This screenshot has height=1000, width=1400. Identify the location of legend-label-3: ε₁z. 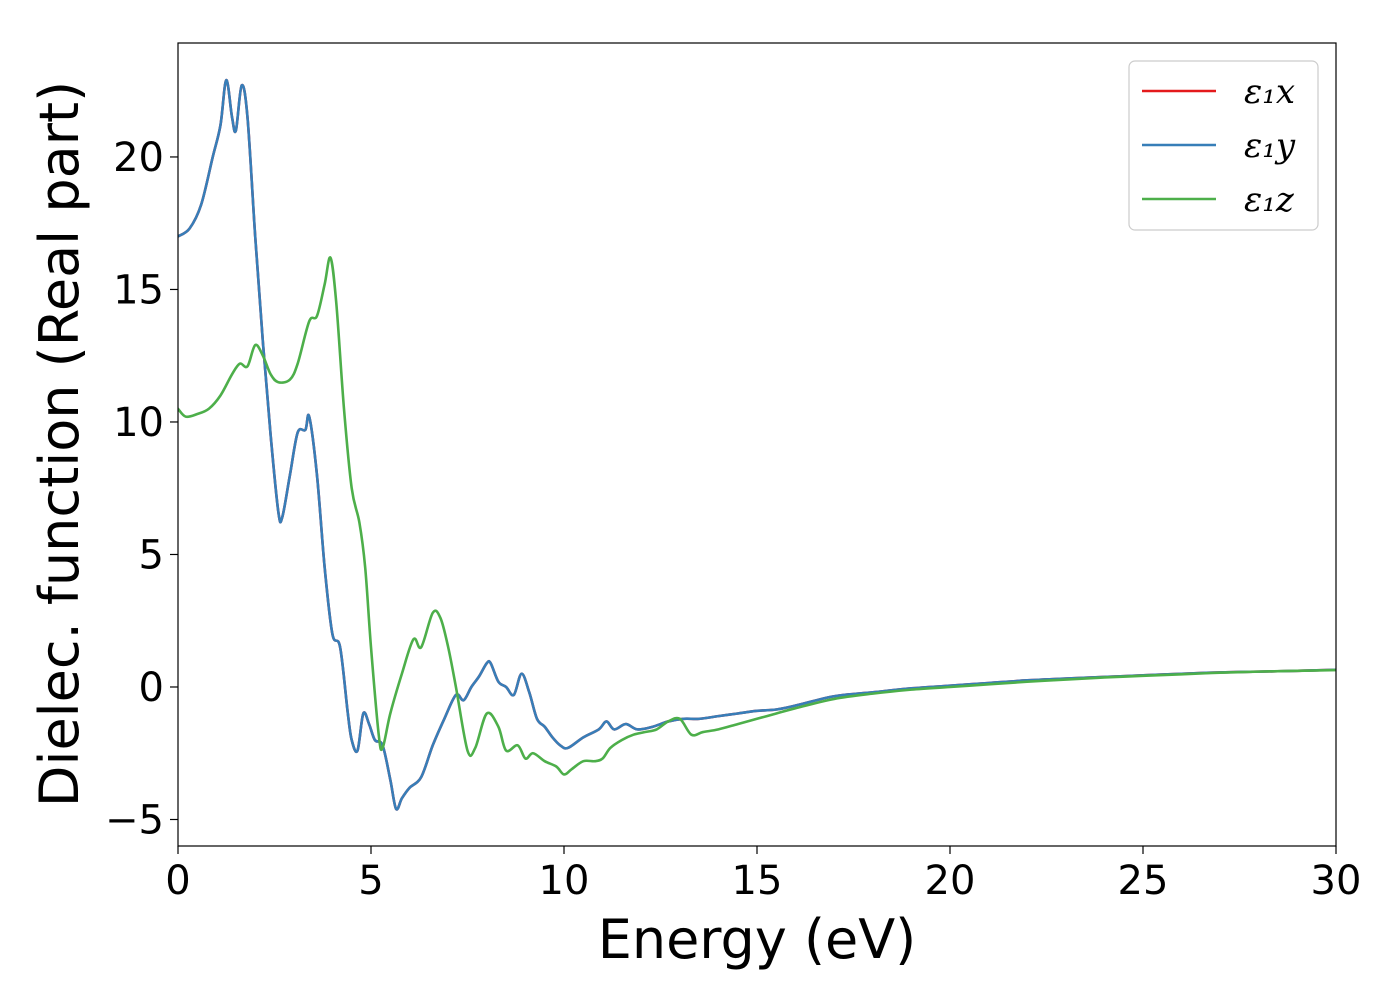
(1269, 200).